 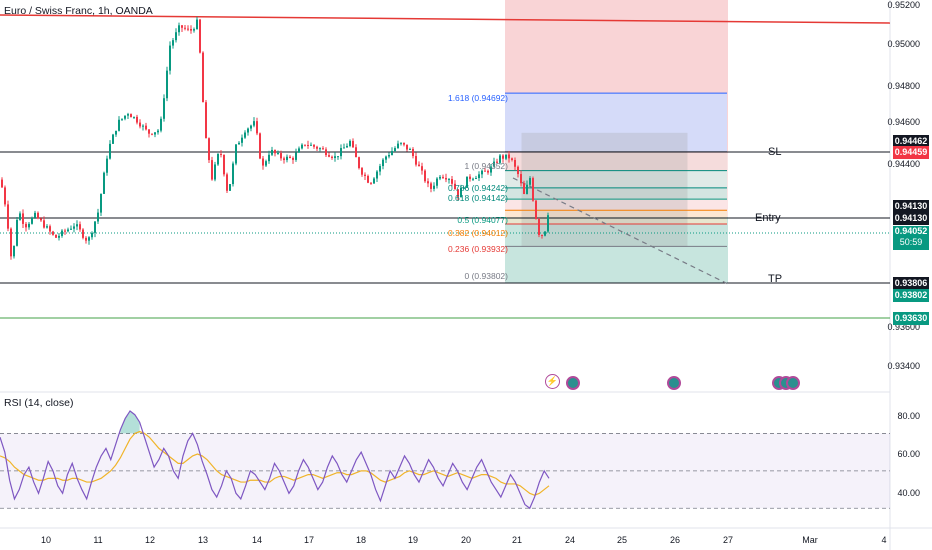 What do you see at coordinates (552, 381) in the screenshot?
I see `lightning-event-icon: ⚡` at bounding box center [552, 381].